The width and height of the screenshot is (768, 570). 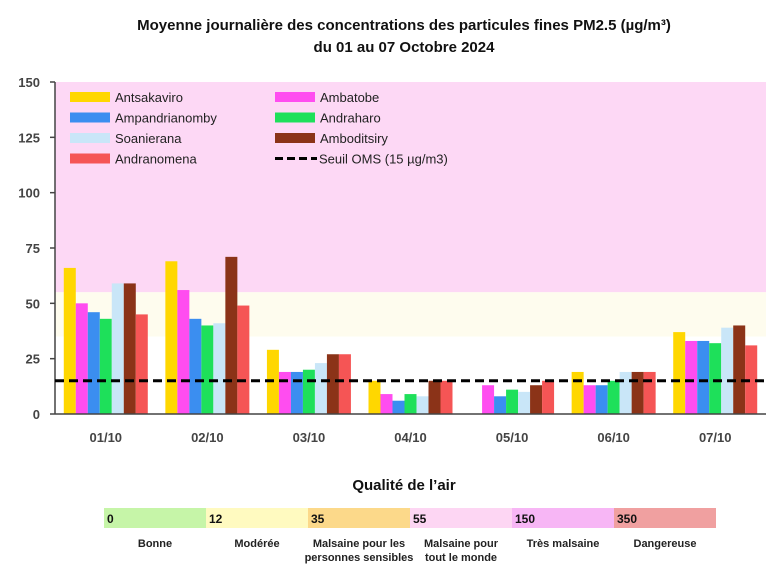 I want to click on y-tick-label: 75, so click(x=33, y=248).